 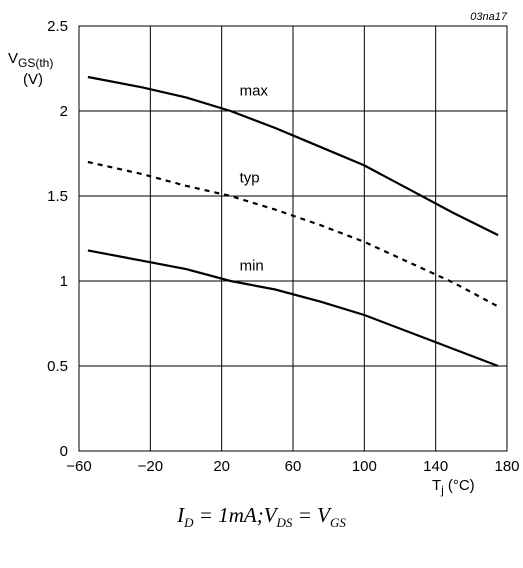 I want to click on series-max-label: max, so click(x=254, y=91).